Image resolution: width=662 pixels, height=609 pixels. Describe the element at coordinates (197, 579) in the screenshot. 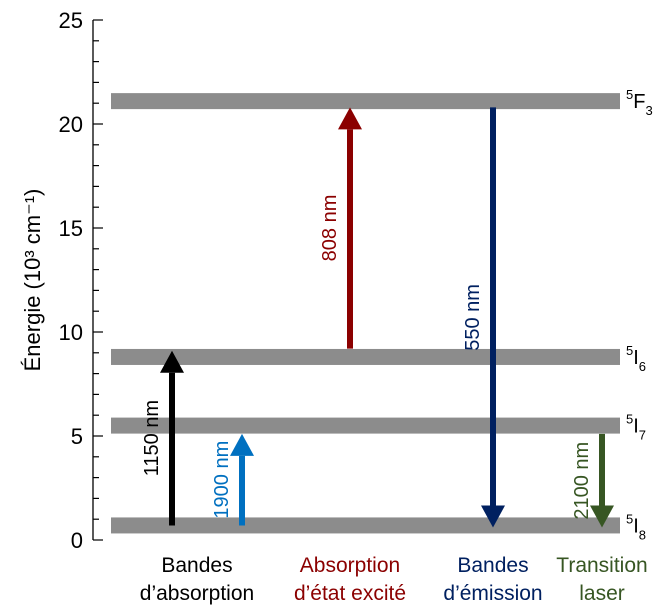

I see `group-label: Bandes d’absorption` at that location.